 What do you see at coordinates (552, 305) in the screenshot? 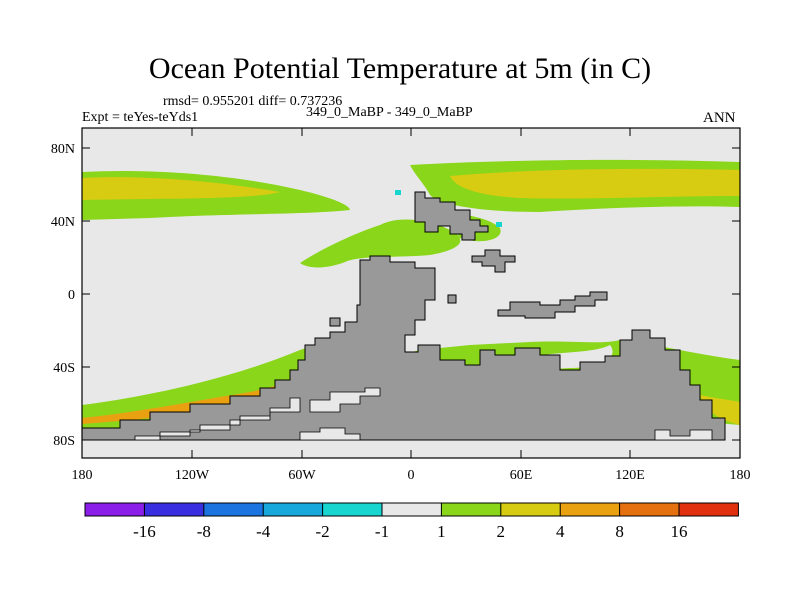
I see `landmass-east-strip` at bounding box center [552, 305].